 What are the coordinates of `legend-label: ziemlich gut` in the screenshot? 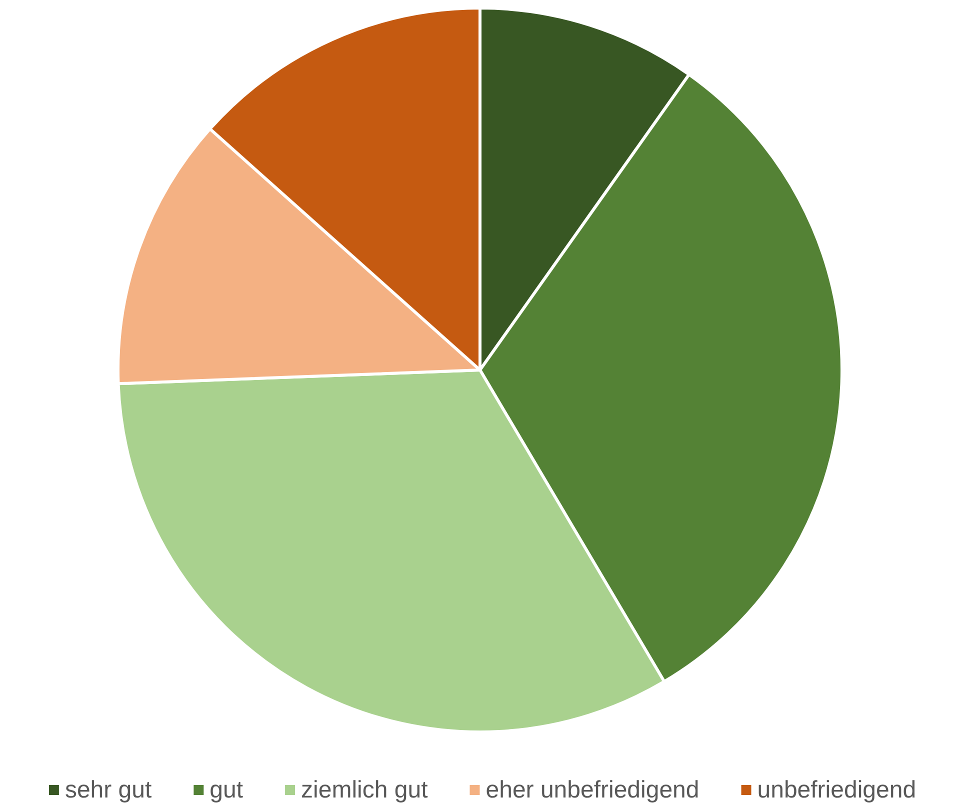 It's located at (364, 790).